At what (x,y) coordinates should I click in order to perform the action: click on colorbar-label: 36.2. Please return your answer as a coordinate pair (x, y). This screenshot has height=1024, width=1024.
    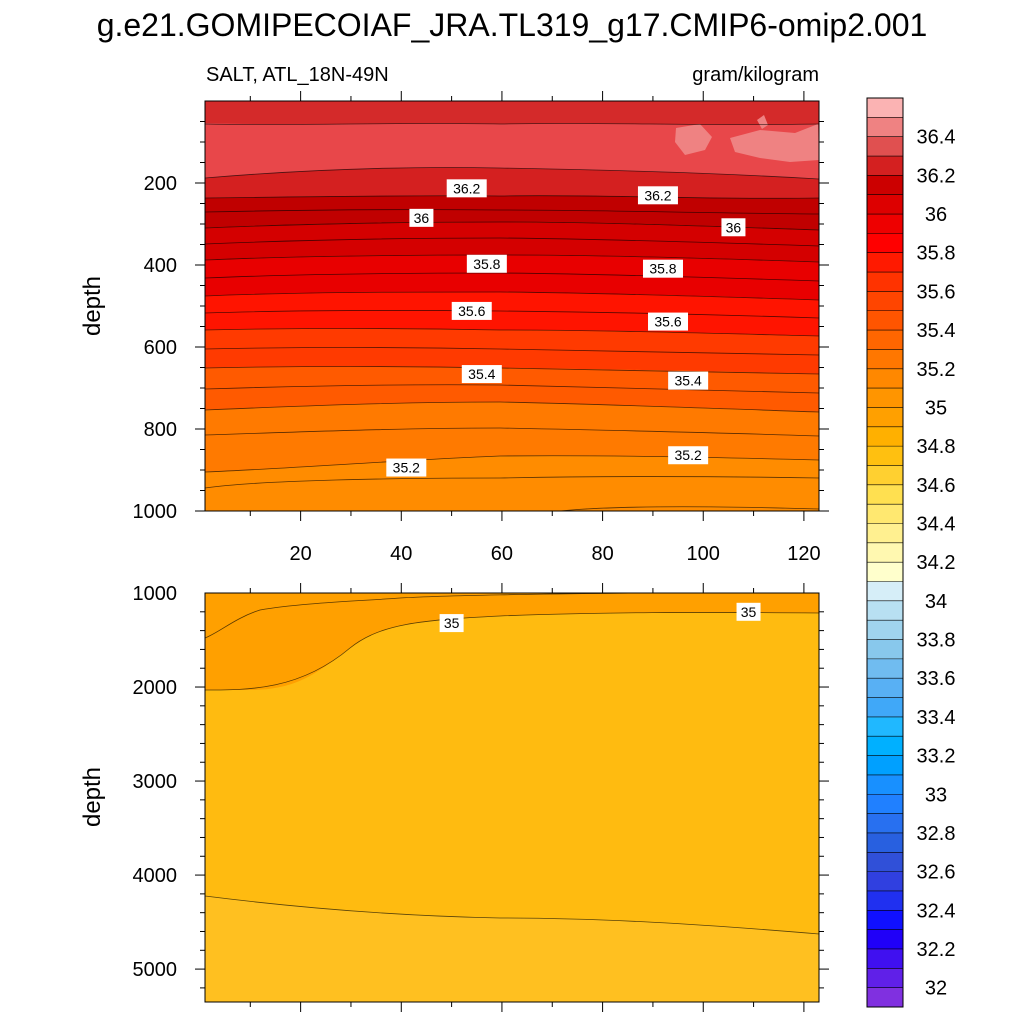
    Looking at the image, I should click on (936, 176).